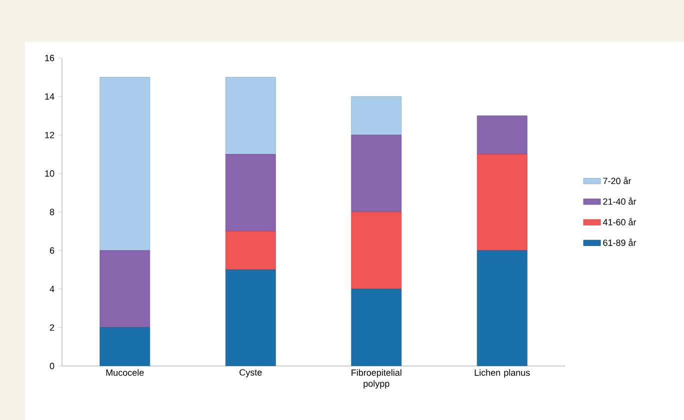 The height and width of the screenshot is (420, 684). What do you see at coordinates (52, 250) in the screenshot?
I see `y-tick-label: 6` at bounding box center [52, 250].